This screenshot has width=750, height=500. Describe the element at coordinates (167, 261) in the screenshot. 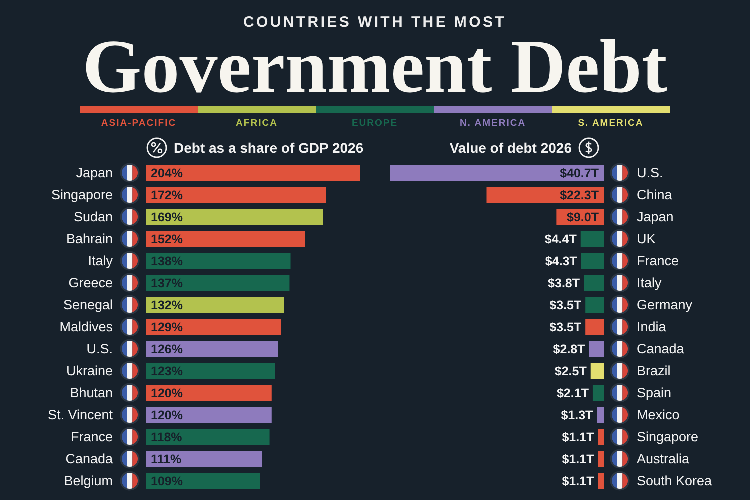

I see `data-label: 138%` at that location.